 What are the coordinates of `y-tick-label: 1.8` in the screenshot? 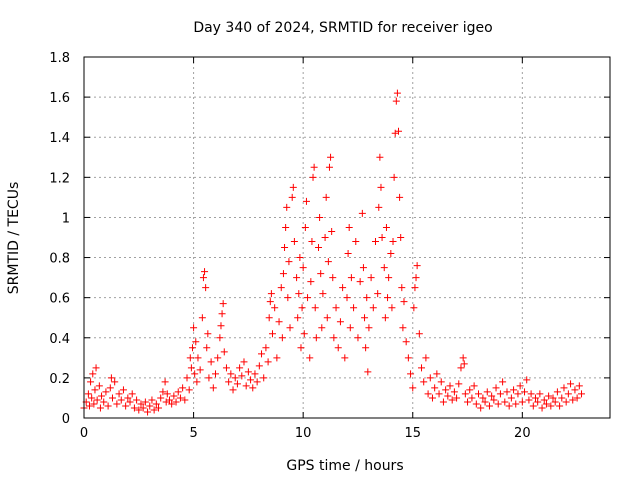 It's located at (59, 58).